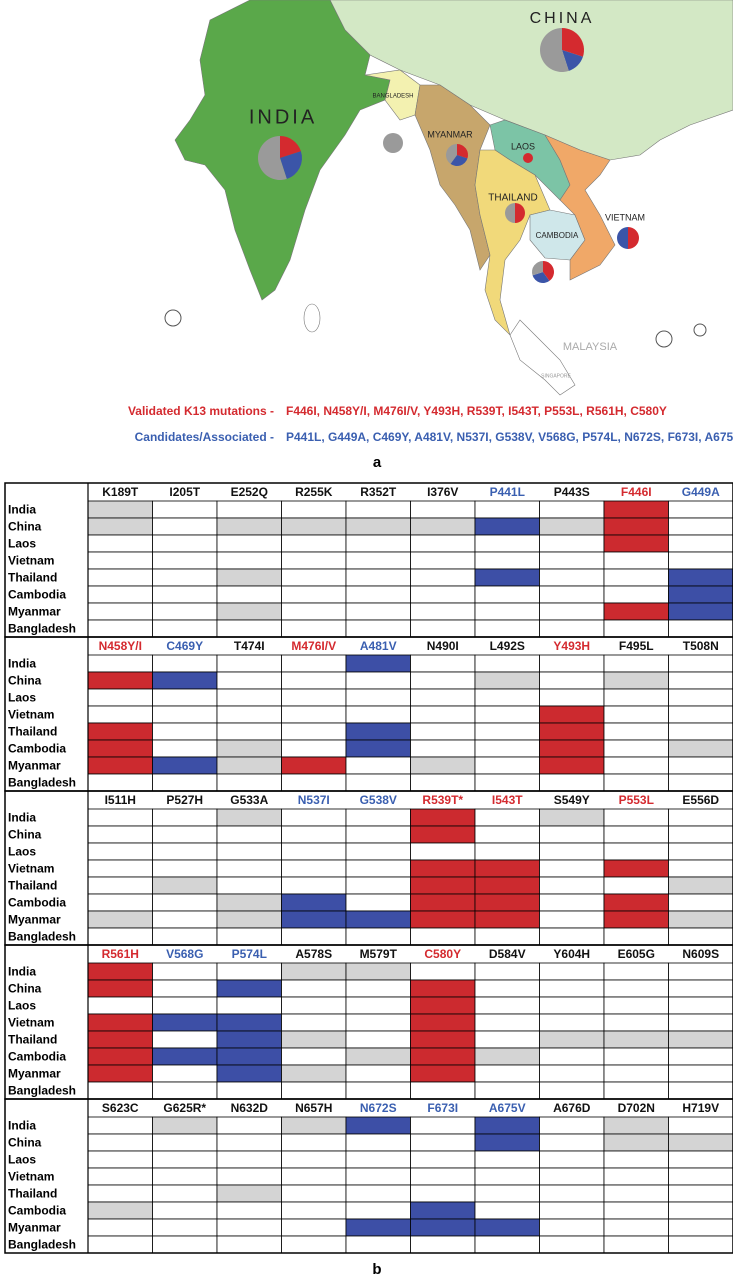 This screenshot has height=1286, width=733. Describe the element at coordinates (32, 1040) in the screenshot. I see `country-label: Thailand` at that location.